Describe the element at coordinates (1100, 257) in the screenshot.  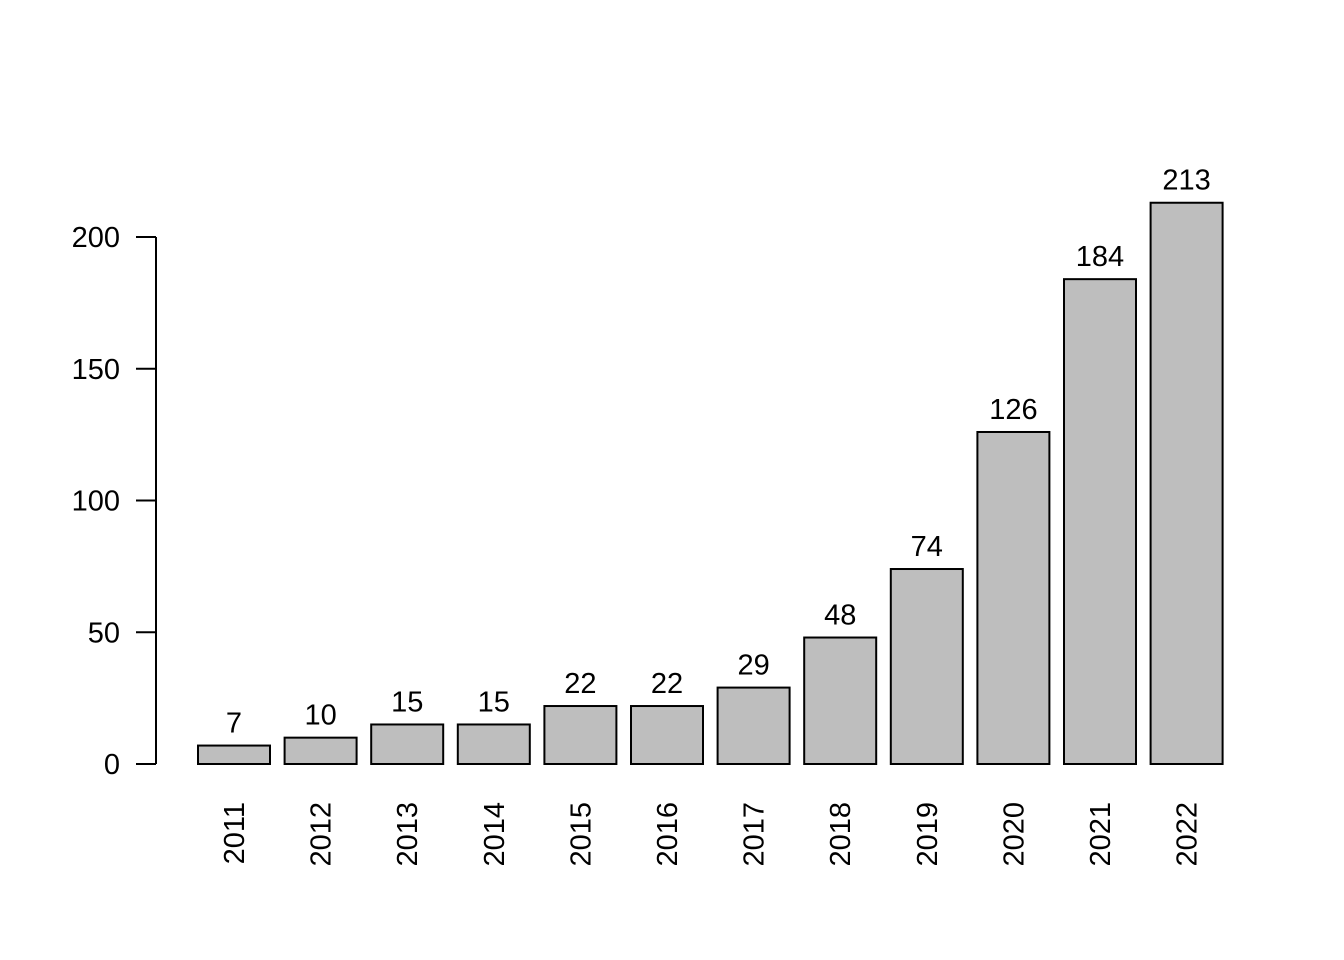
I see `bar-value-label: 184` at that location.